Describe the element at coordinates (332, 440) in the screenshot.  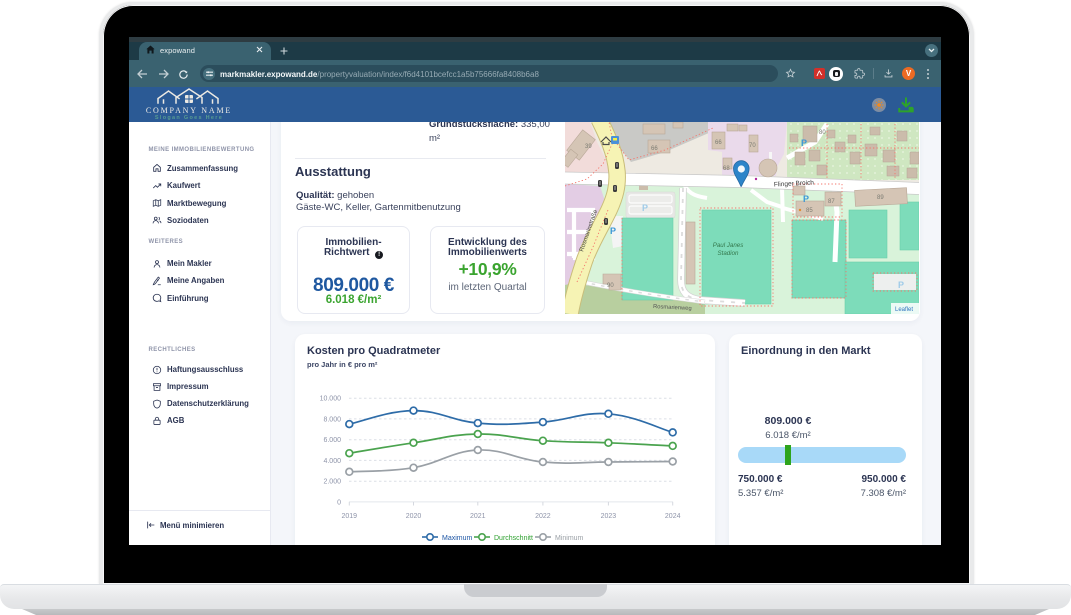
I see `svg-text: 6.000` at that location.